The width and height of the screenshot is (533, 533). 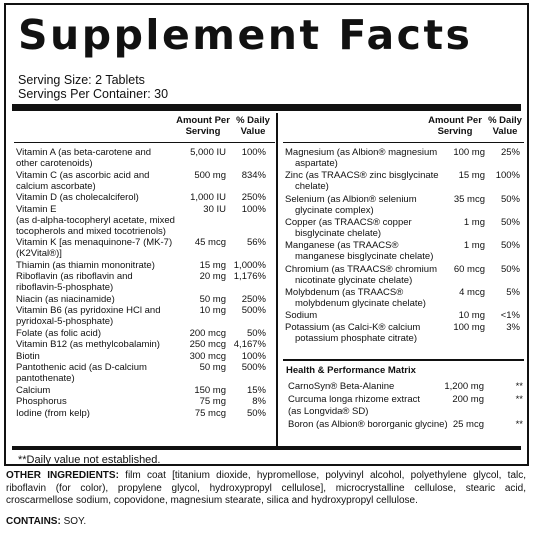 I want to click on nutrient-daily-value: 1,176%, so click(x=249, y=276).